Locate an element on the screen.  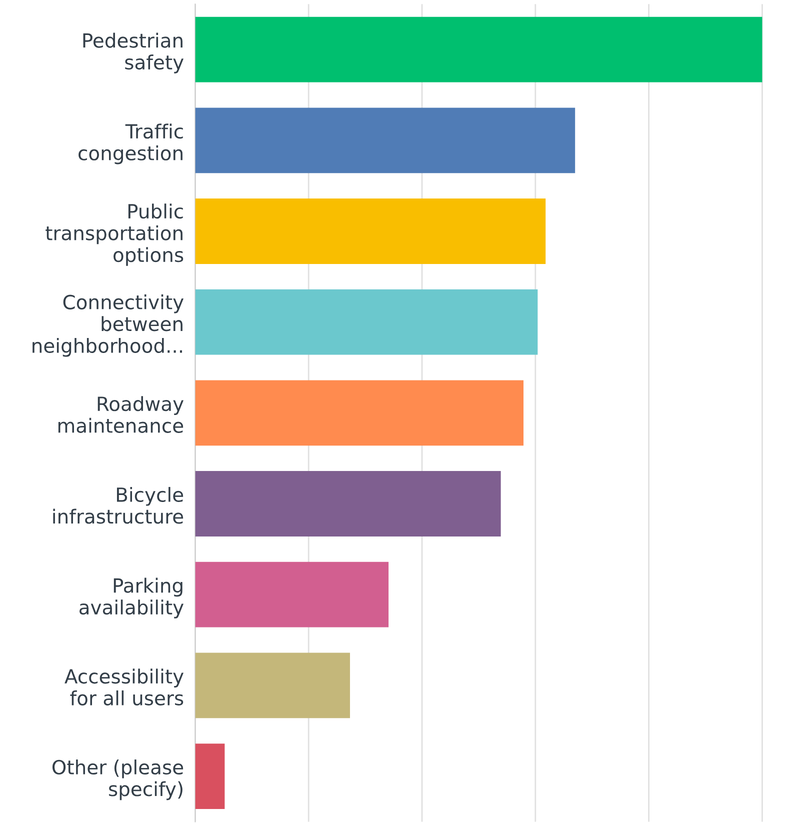
y-tick-label: Public transportation options is located at coordinates (115, 235).